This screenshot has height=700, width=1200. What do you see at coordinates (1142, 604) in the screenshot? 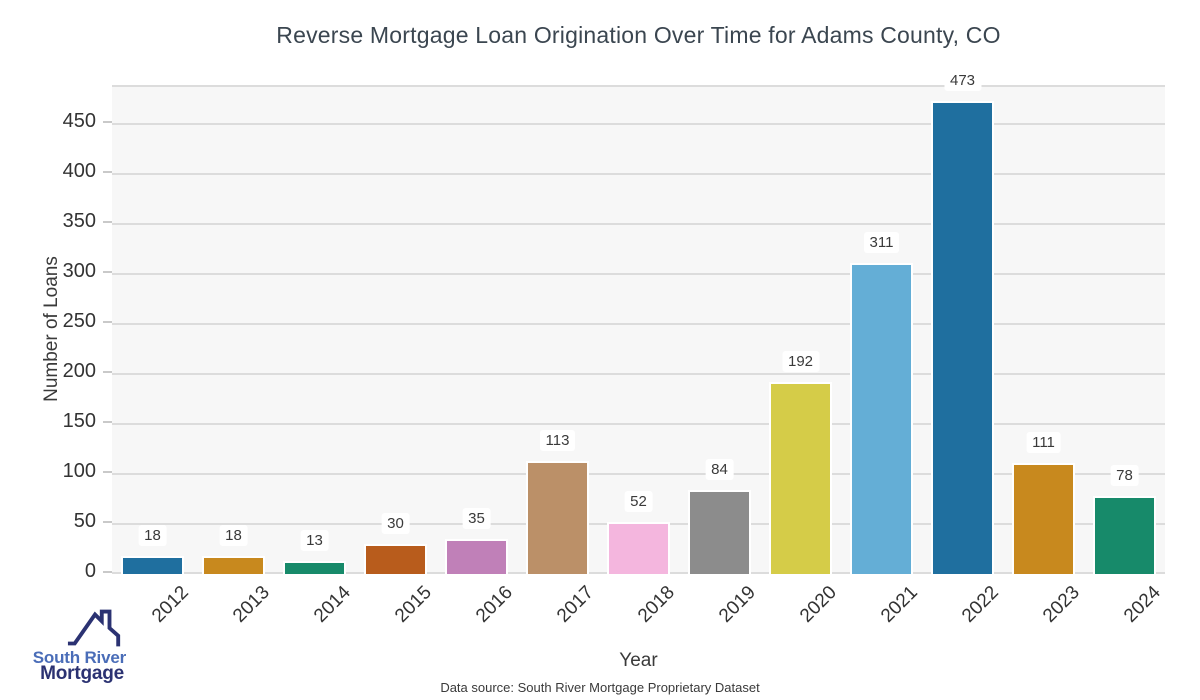
I see `x-tick-label-2024: 2024` at bounding box center [1142, 604].